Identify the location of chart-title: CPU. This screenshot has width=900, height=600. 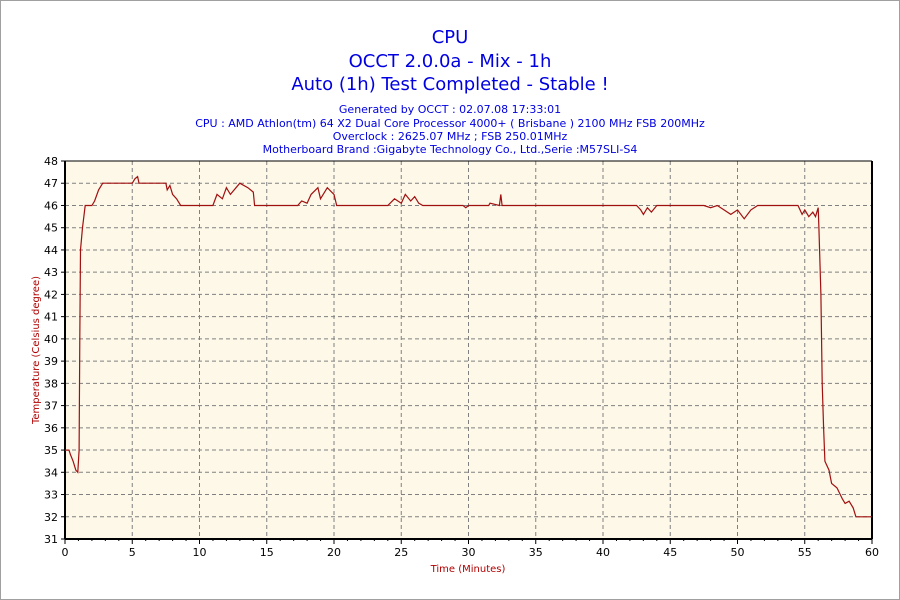
(450, 37).